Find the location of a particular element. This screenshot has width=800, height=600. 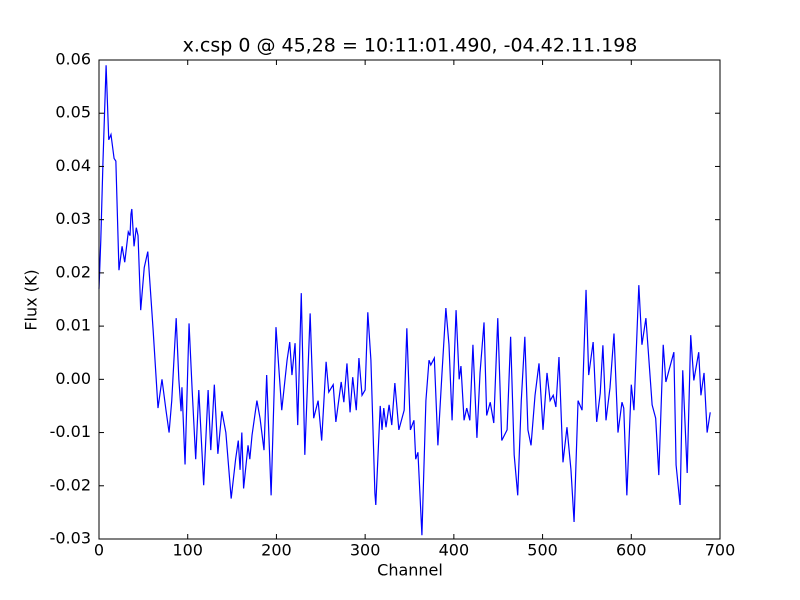

y-tick-label: 0.01 is located at coordinates (73, 325).